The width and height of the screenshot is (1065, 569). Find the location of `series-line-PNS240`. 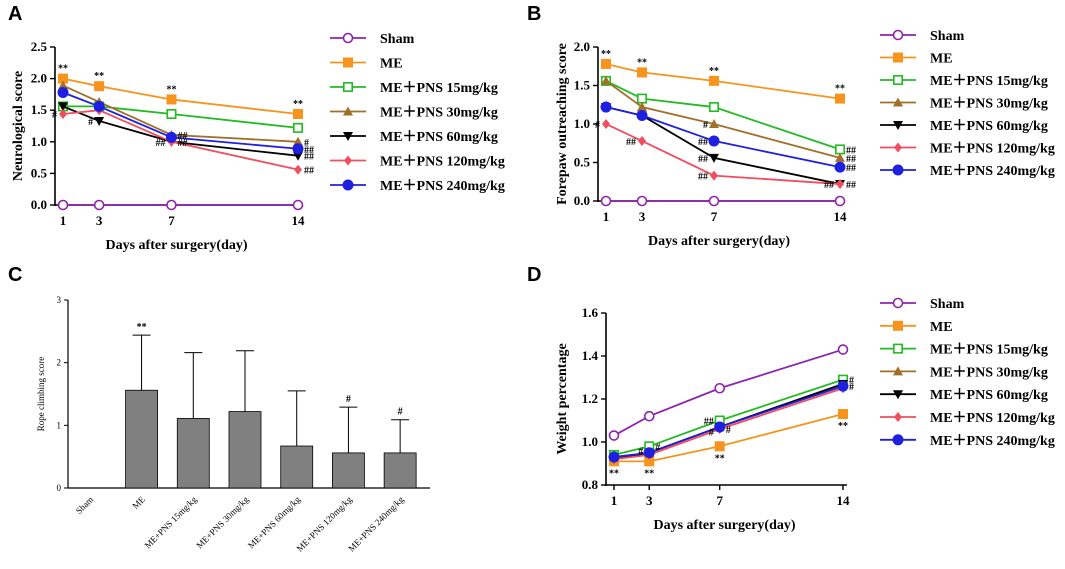

series-line-PNS240 is located at coordinates (728, 421).